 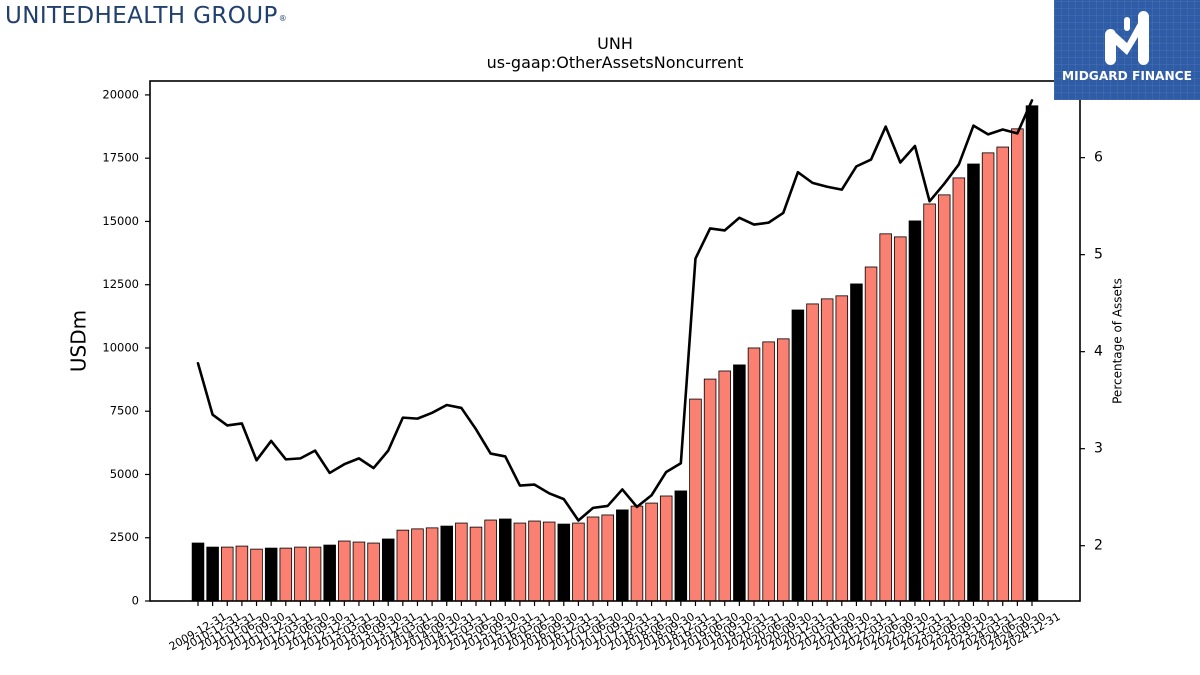 I want to click on midgard-finance-wordmark: MIDGARD FINANCE, so click(x=1127, y=76).